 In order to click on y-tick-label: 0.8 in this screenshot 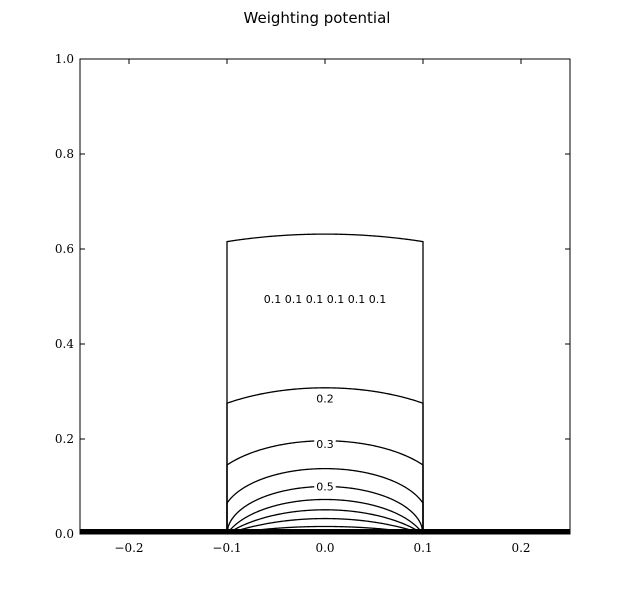, I will do `click(64, 154)`.